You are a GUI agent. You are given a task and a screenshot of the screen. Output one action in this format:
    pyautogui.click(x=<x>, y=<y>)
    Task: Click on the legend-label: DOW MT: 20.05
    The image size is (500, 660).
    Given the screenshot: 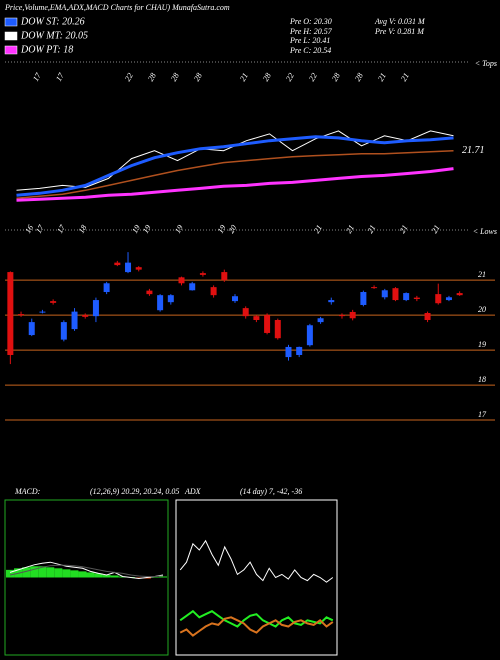 What is the action you would take?
    pyautogui.click(x=54, y=35)
    